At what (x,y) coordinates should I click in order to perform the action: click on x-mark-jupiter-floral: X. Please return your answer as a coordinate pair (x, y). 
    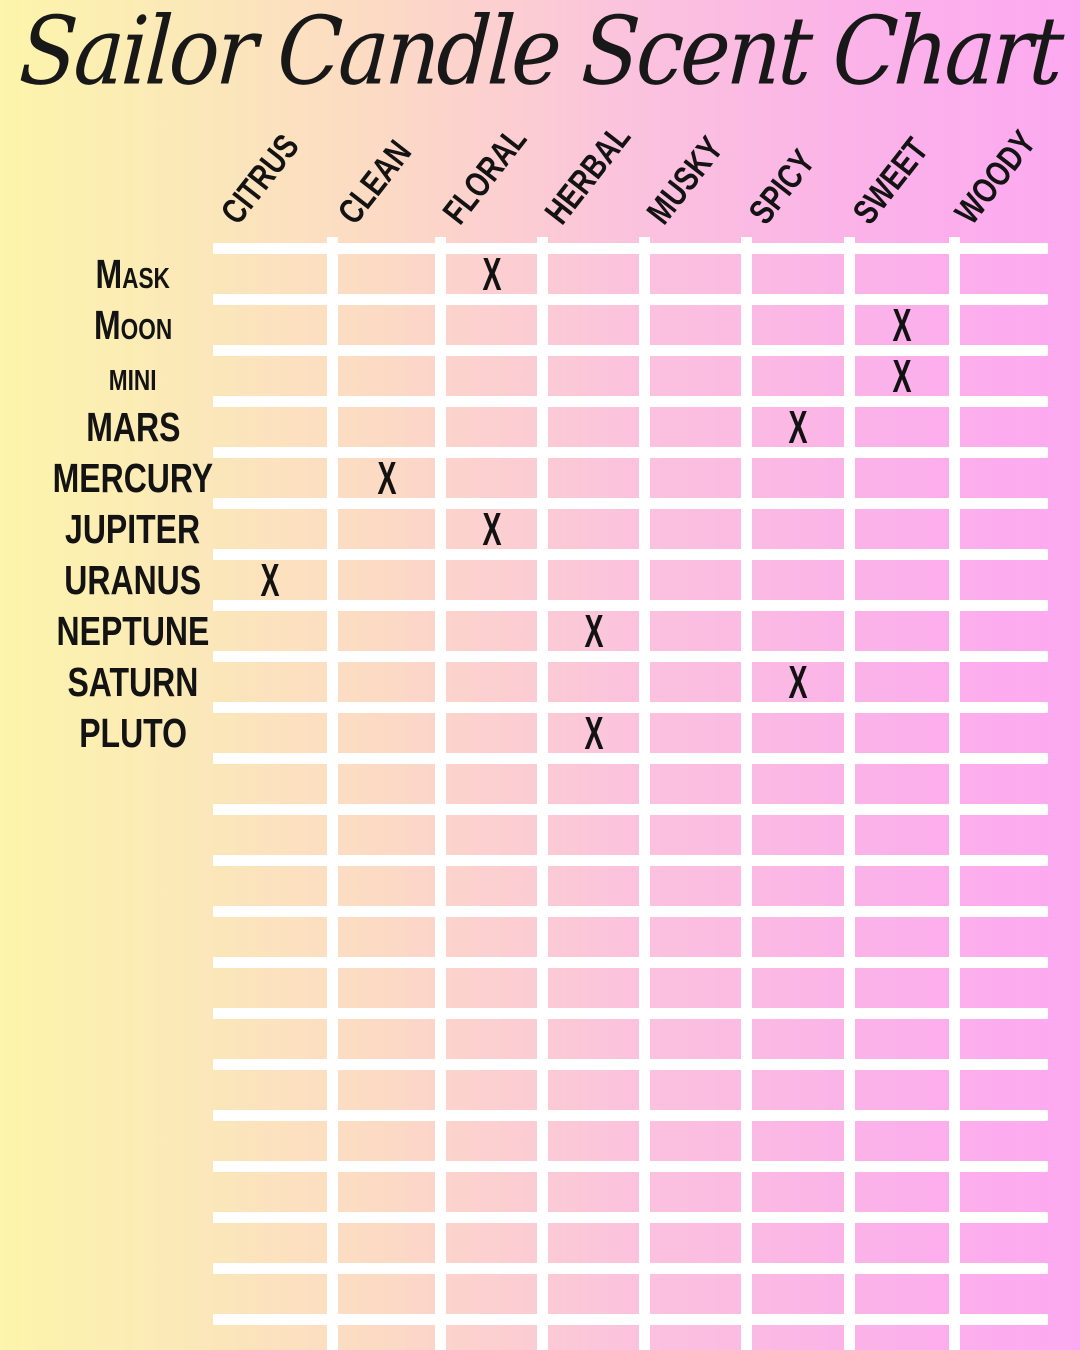
    Looking at the image, I should click on (491, 529).